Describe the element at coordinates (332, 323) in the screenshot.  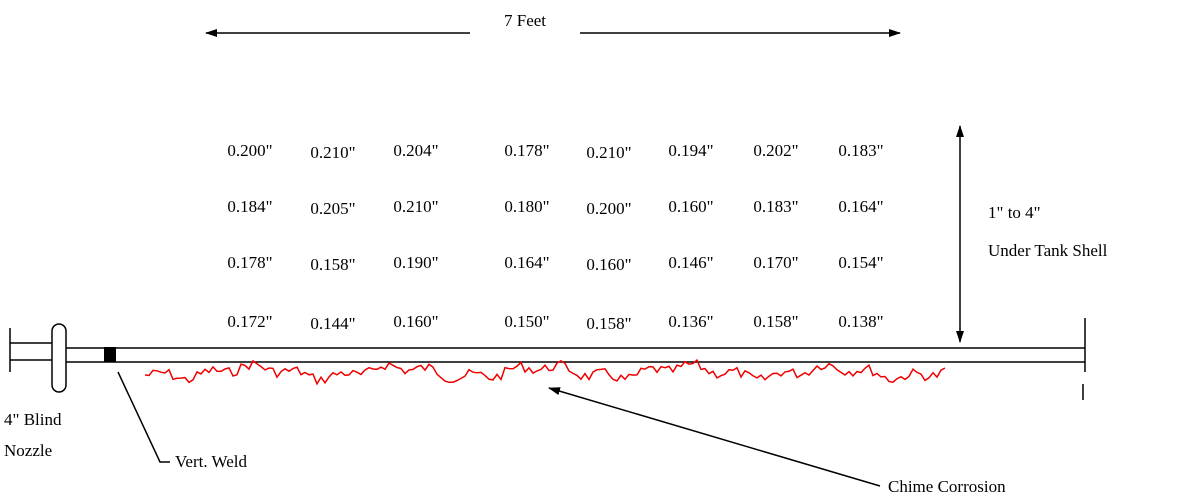
I see `thickness-reading: 0.144"` at that location.